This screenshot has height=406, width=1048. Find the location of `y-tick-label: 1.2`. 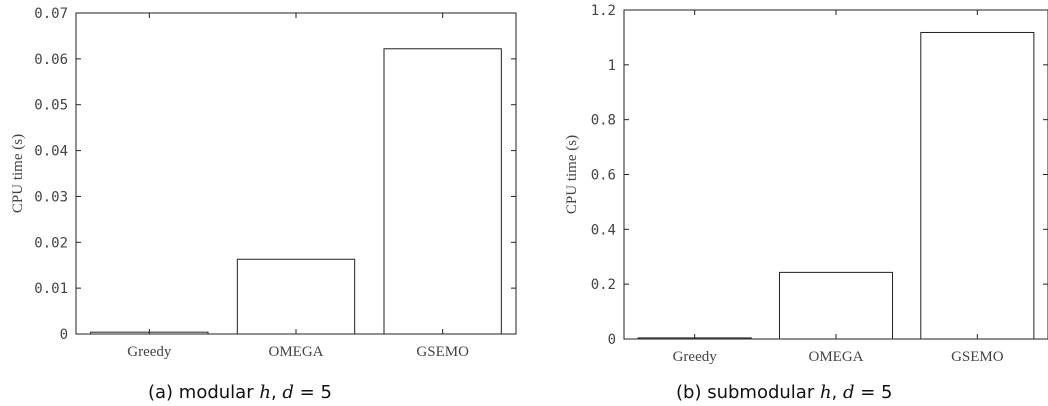

y-tick-label: 1.2 is located at coordinates (603, 11).